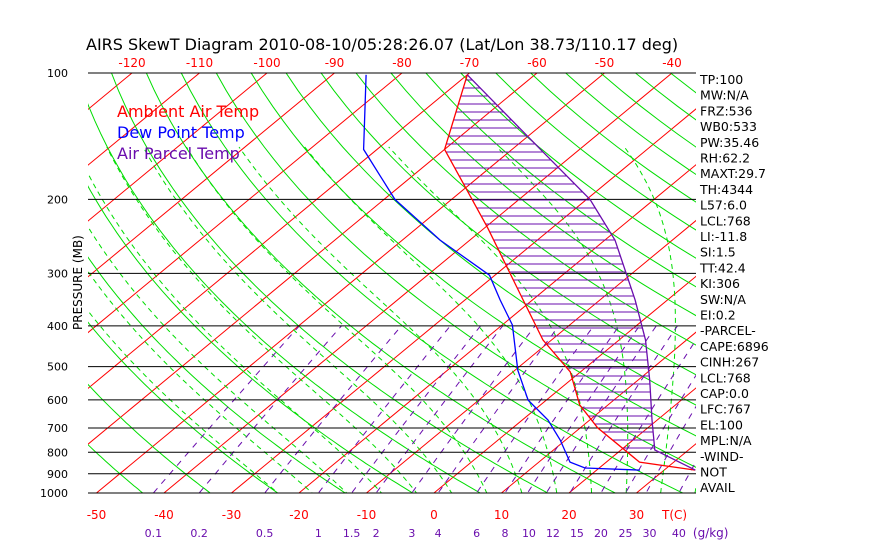 This screenshot has height=560, width=870. Describe the element at coordinates (266, 63) in the screenshot. I see `top-temp-tick-label: -100` at that location.